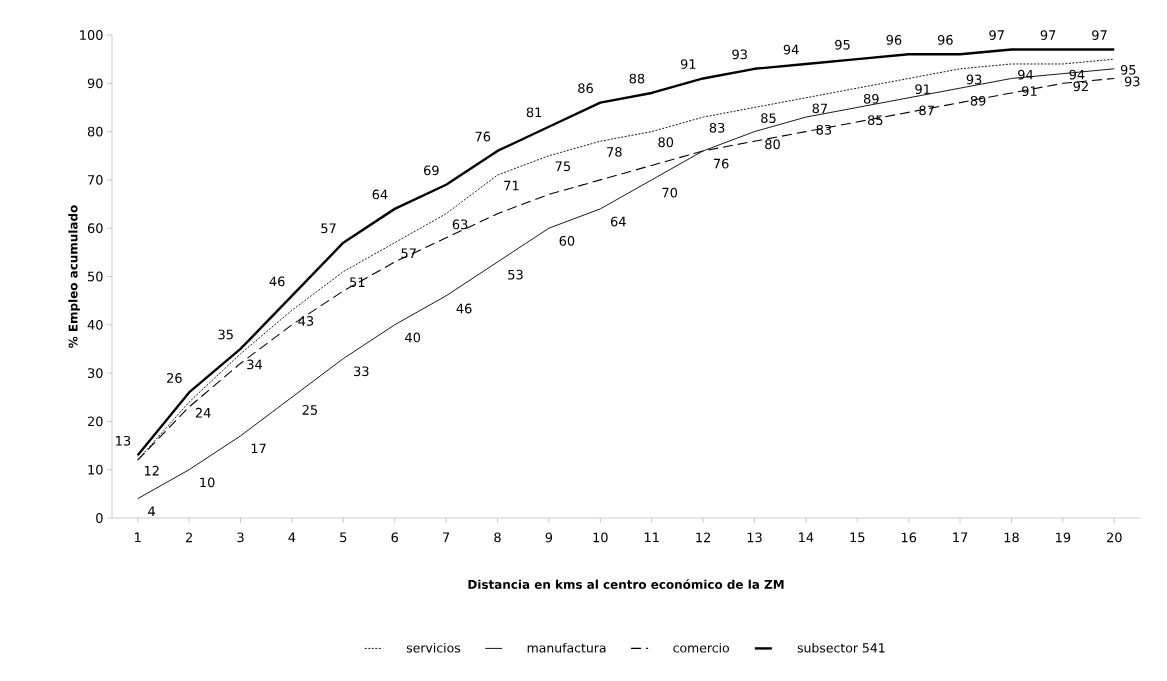 This screenshot has width=1167, height=681. I want to click on x-tick-label: 5, so click(343, 537).